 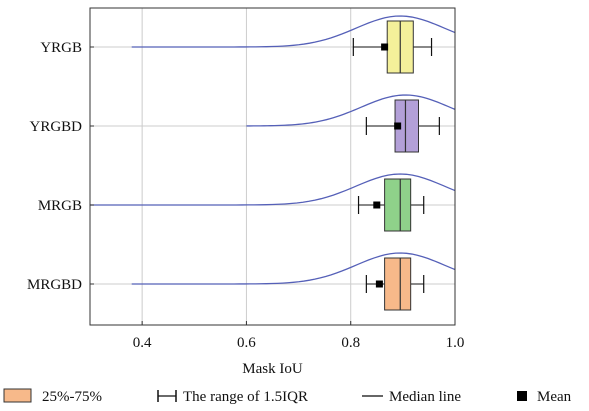 I want to click on legend-label-mean: Mean, so click(x=554, y=397).